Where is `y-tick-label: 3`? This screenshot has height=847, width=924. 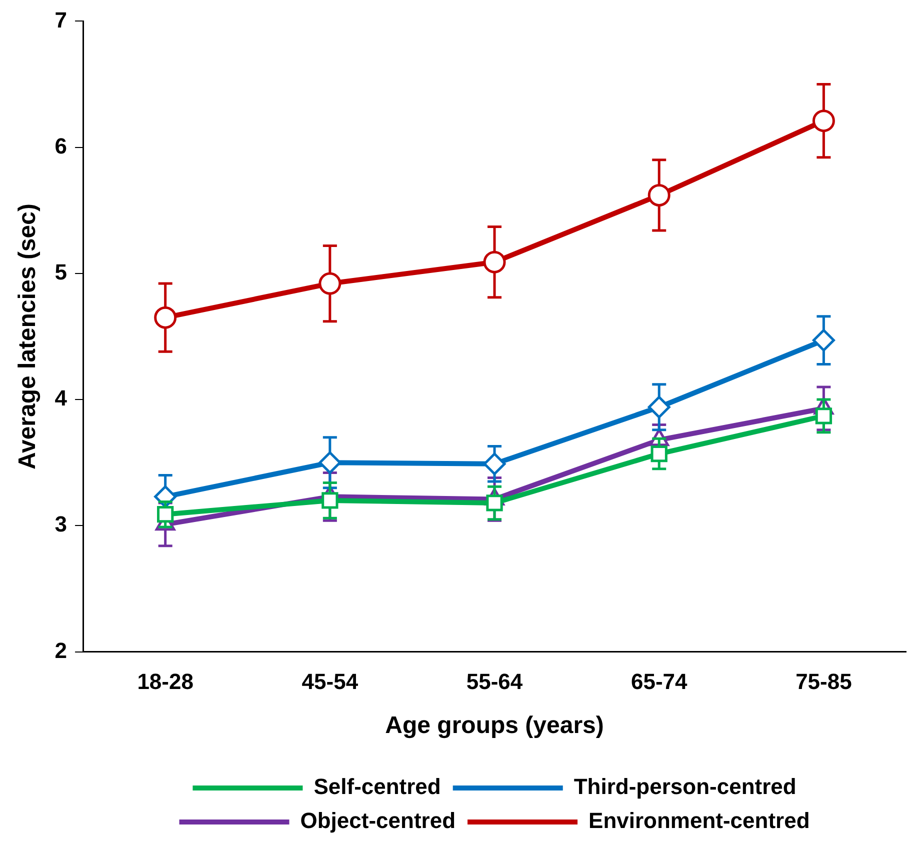
y-tick-label: 3 is located at coordinates (61, 524).